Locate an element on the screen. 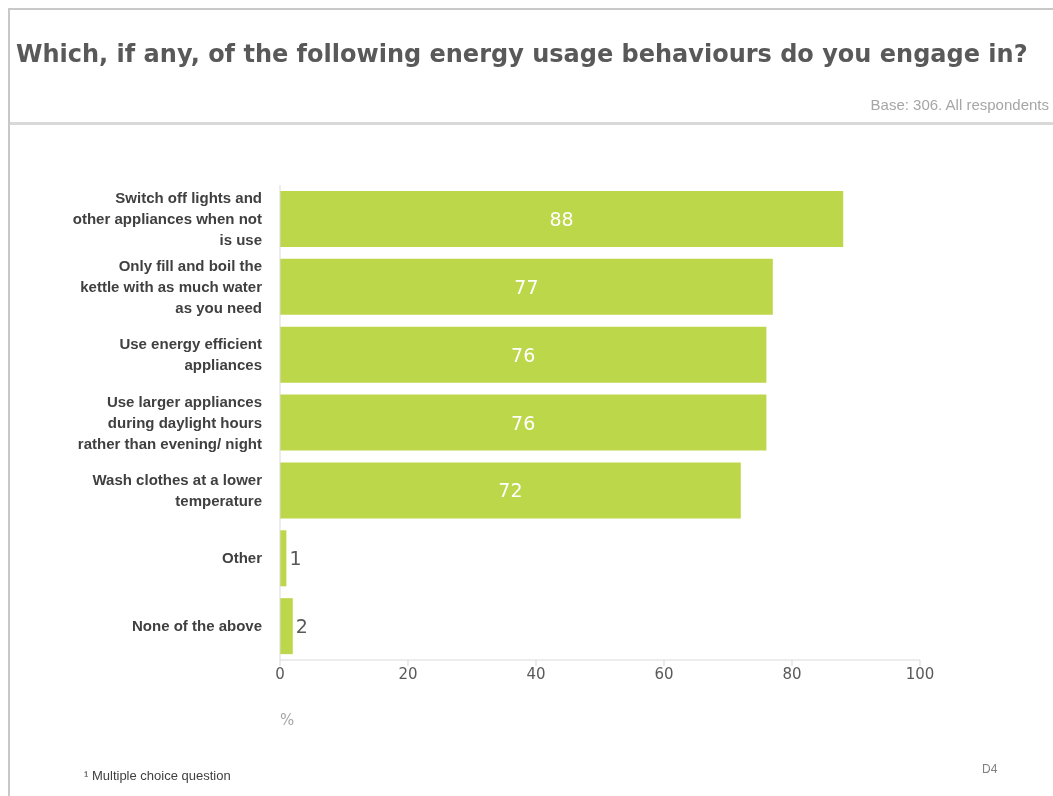 The width and height of the screenshot is (1053, 796). text: ¹ Multiple choice question is located at coordinates (157, 775).